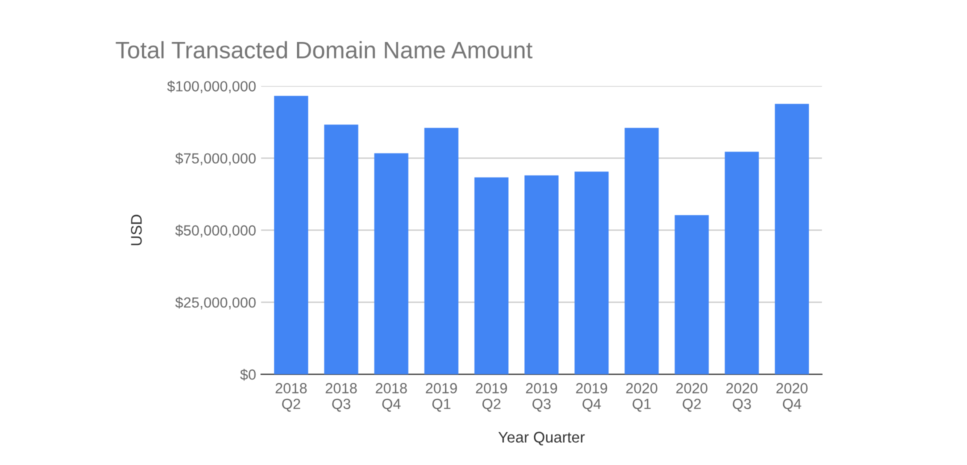 The height and width of the screenshot is (465, 967). Describe the element at coordinates (341, 397) in the screenshot. I see `x-tick-label: 2018 Q3` at that location.